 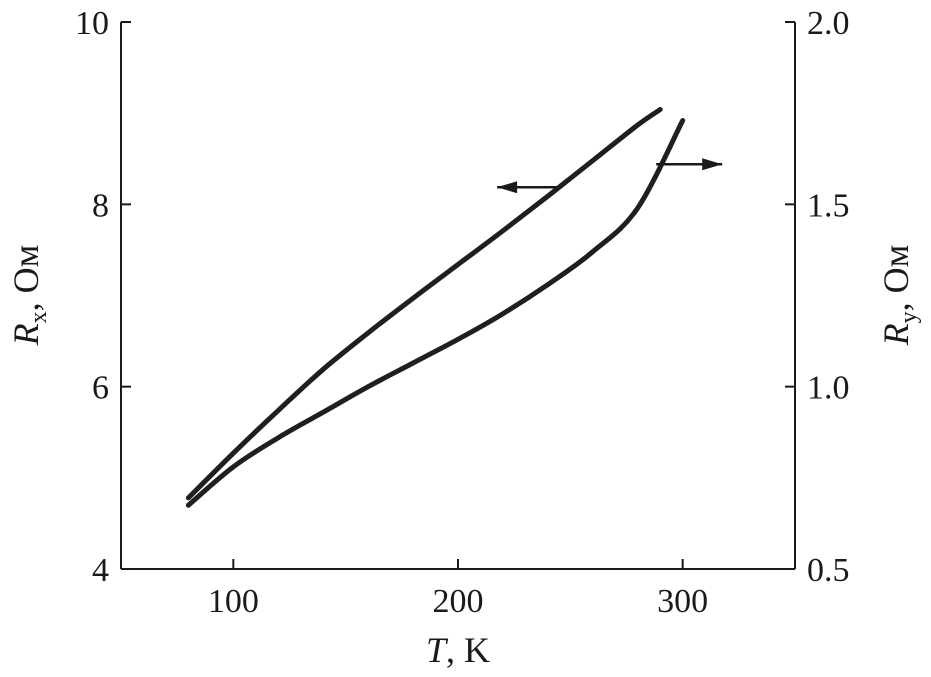 I want to click on x-tick-label: 200, so click(x=458, y=601).